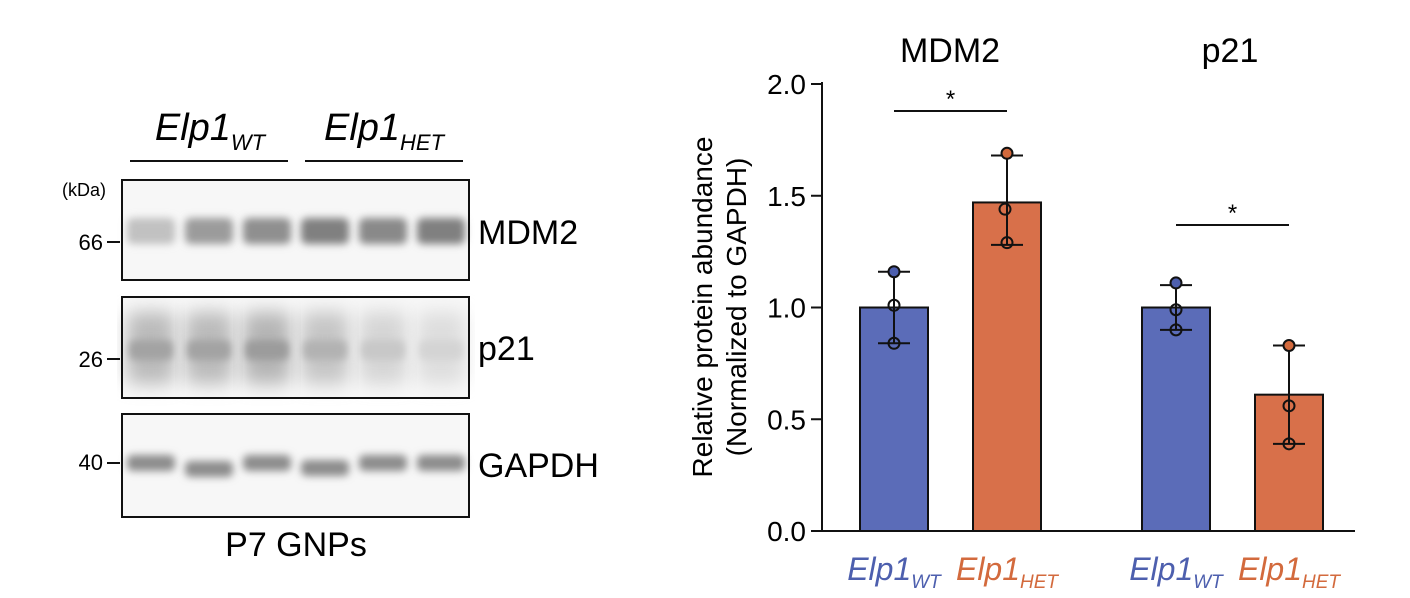 The image size is (1410, 598). I want to click on y-axis-label-line2: (Normalized to GAPDH), so click(736, 307).